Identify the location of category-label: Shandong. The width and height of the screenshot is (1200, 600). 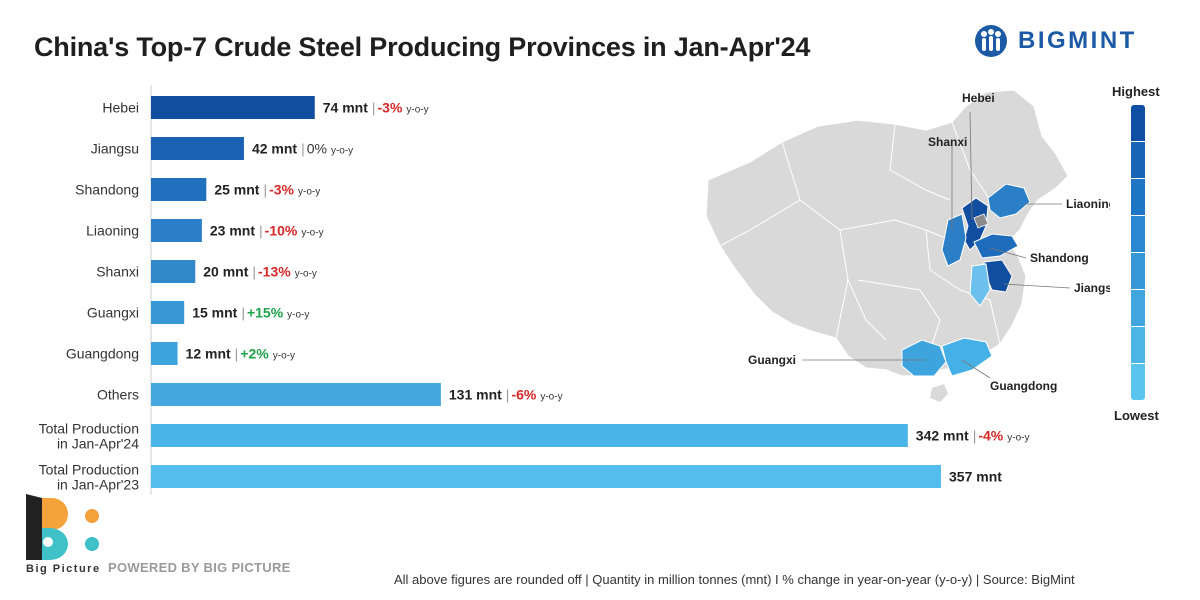
(107, 190).